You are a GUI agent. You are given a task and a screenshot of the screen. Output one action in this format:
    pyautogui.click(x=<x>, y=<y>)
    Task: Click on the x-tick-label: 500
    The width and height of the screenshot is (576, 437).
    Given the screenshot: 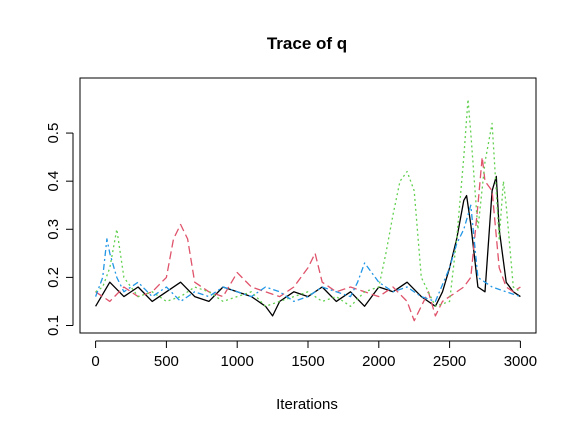 What is the action you would take?
    pyautogui.click(x=166, y=361)
    